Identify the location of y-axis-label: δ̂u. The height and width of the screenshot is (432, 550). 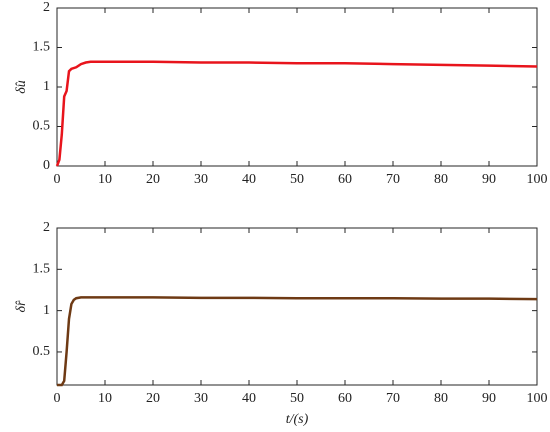
(21, 87).